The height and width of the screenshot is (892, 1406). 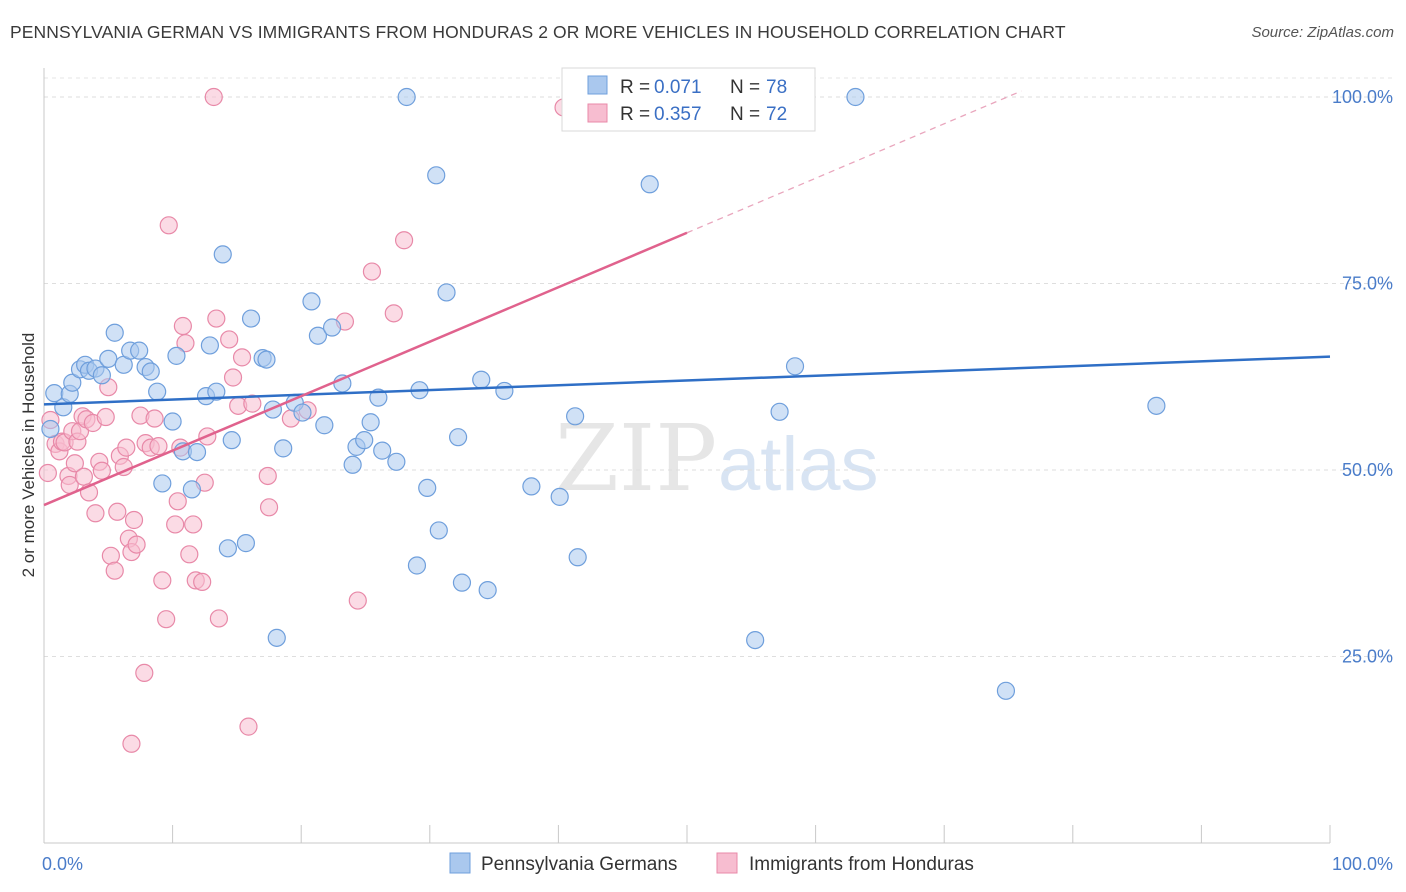 I want to click on legend-n-label-blue: N =, so click(x=745, y=87).